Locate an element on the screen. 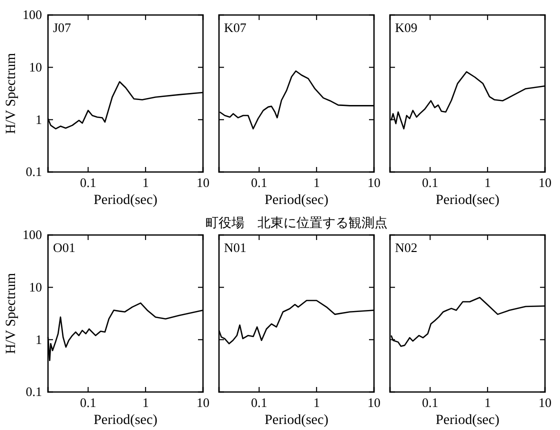 The width and height of the screenshot is (560, 430). annotation: O01 is located at coordinates (64, 247).